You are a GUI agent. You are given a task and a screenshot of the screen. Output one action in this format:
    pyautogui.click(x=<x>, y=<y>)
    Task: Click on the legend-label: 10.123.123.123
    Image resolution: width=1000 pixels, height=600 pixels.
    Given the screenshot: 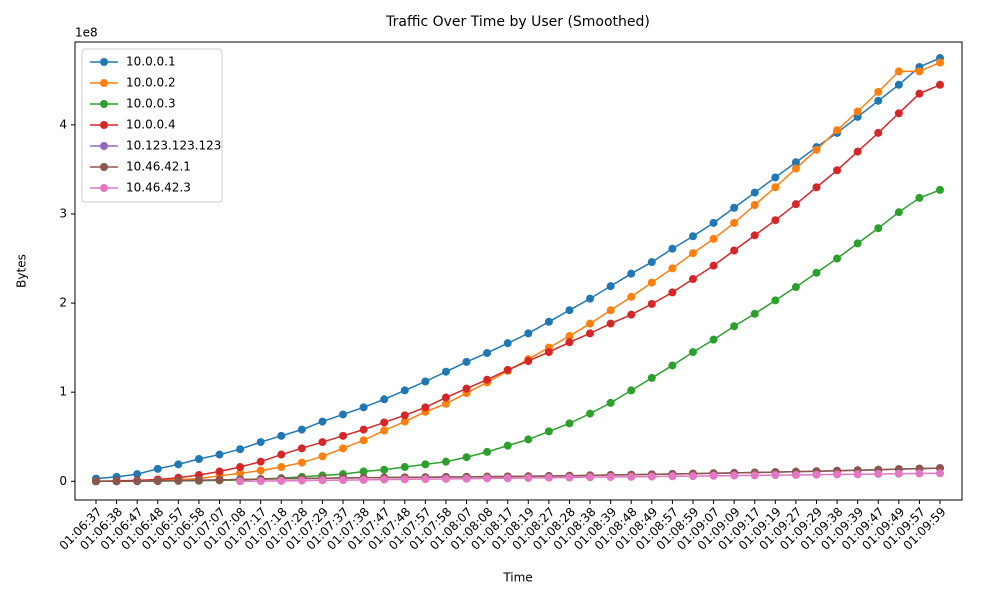 What is the action you would take?
    pyautogui.click(x=173, y=146)
    